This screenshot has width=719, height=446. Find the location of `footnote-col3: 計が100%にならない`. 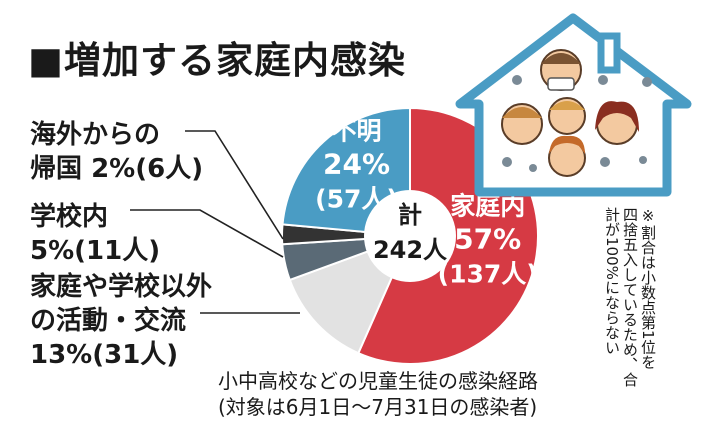

footnote-col3: 計が100%にならない is located at coordinates (612, 281).